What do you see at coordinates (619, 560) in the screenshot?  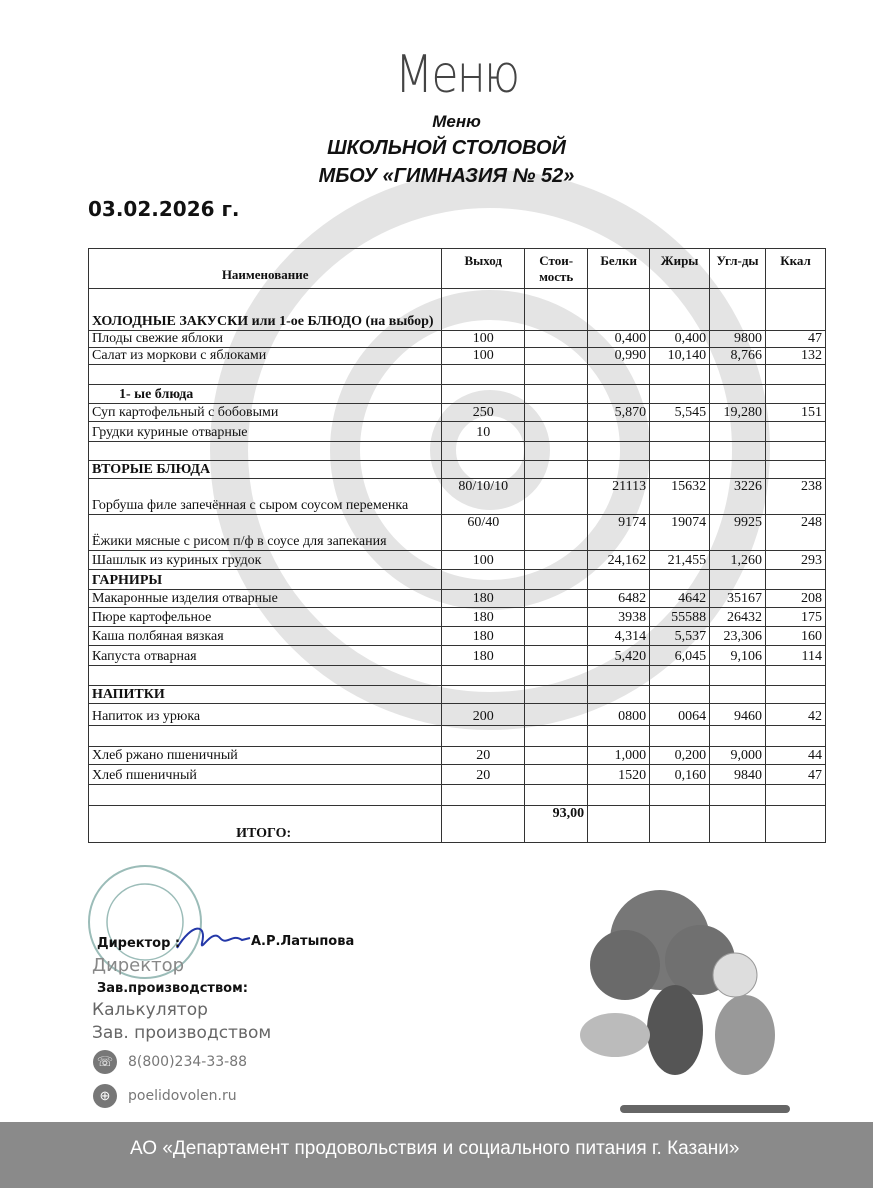 I see `protein: 24,162` at bounding box center [619, 560].